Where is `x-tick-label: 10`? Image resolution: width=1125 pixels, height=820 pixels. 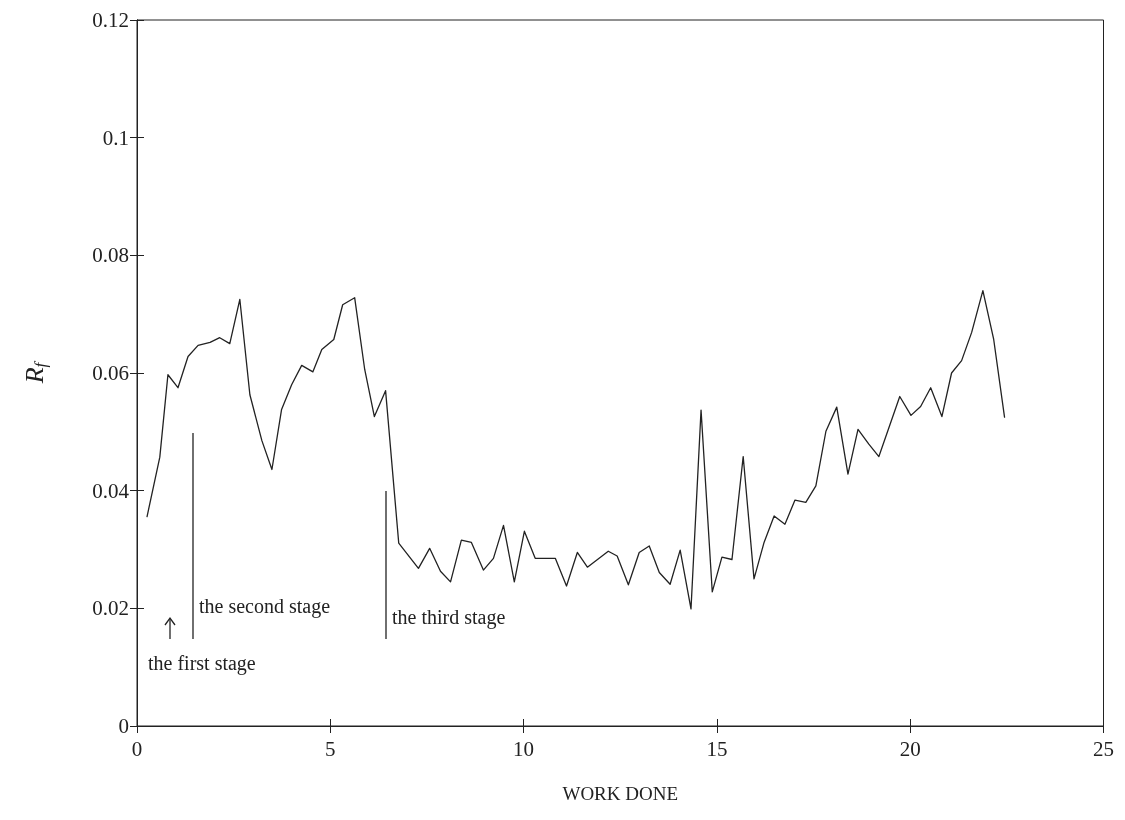
x-tick-label: 10 is located at coordinates (524, 748).